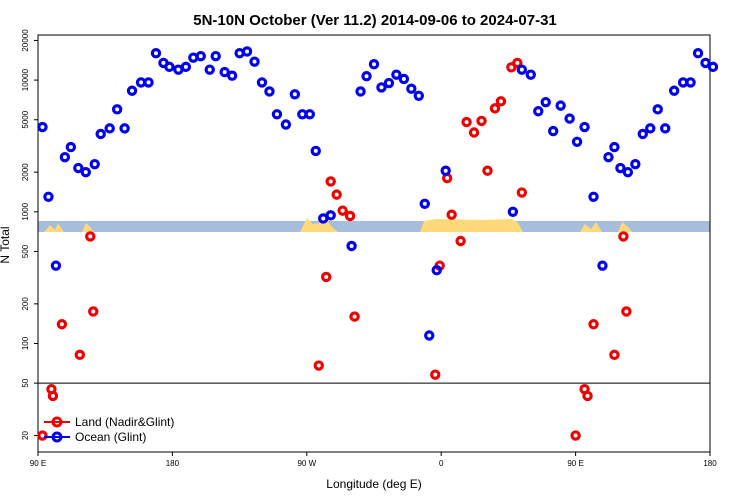 The image size is (750, 500). Describe the element at coordinates (25, 435) in the screenshot. I see `y-tick-label: 20` at that location.